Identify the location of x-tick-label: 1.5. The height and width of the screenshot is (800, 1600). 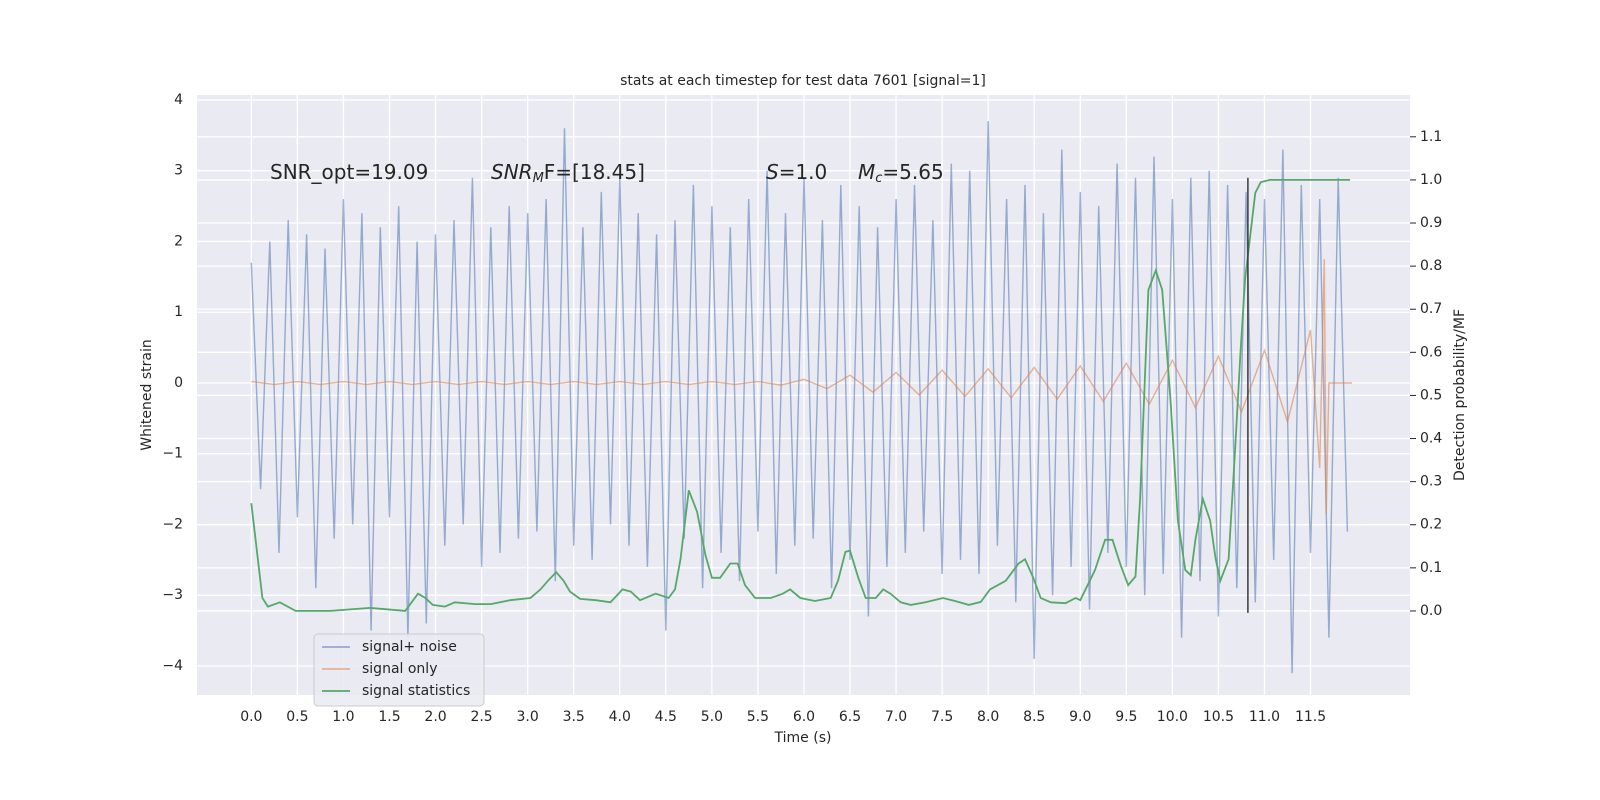
(389, 717).